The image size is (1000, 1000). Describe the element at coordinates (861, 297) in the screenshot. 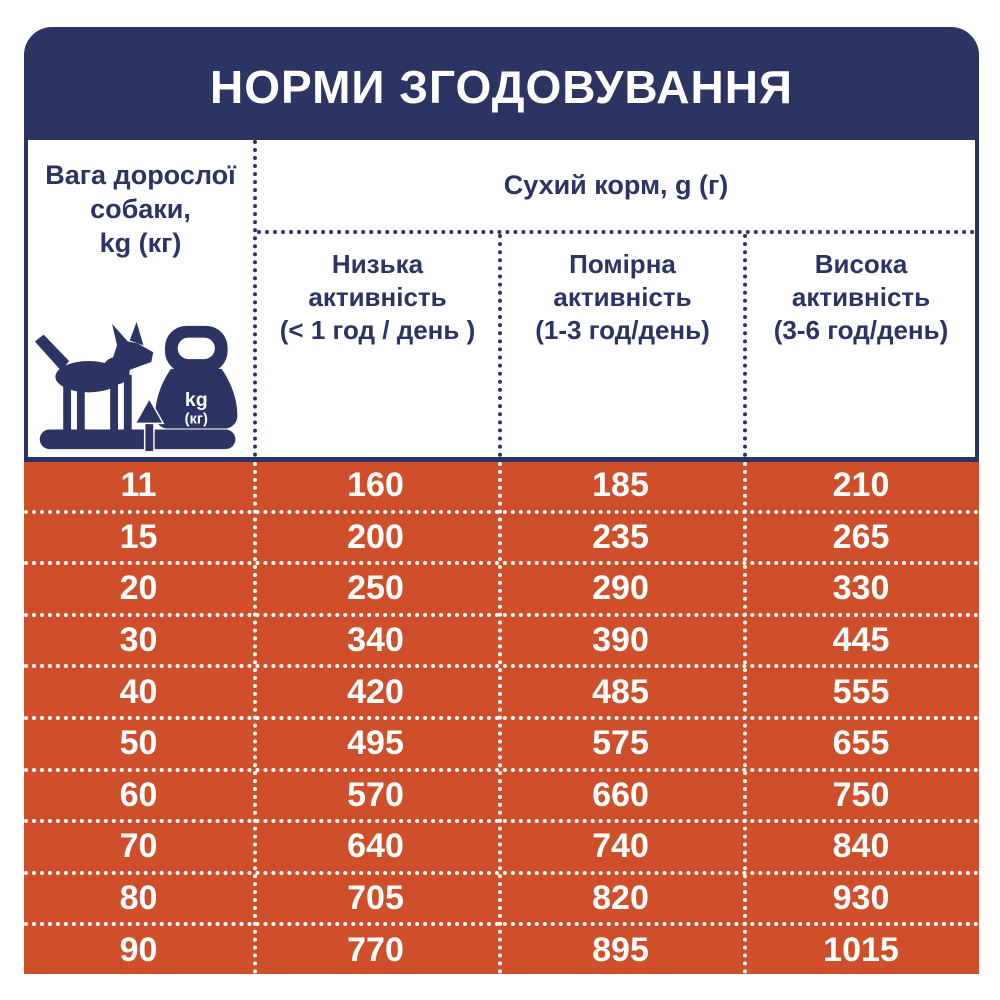

I see `high-activity-line2: активність` at that location.